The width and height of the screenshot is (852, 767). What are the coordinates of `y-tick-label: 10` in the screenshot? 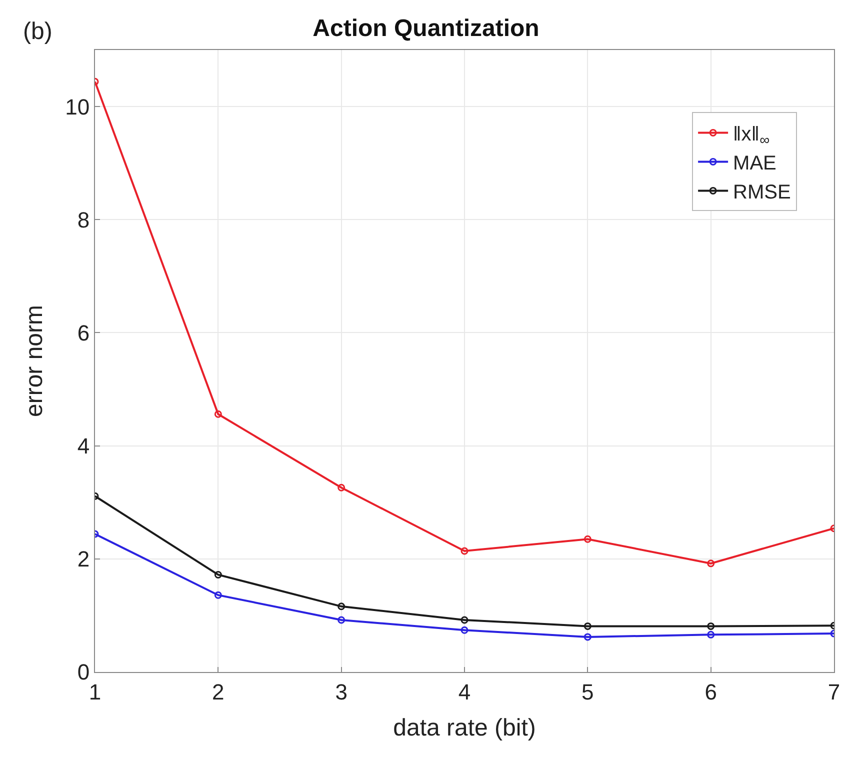 It's located at (77, 107).